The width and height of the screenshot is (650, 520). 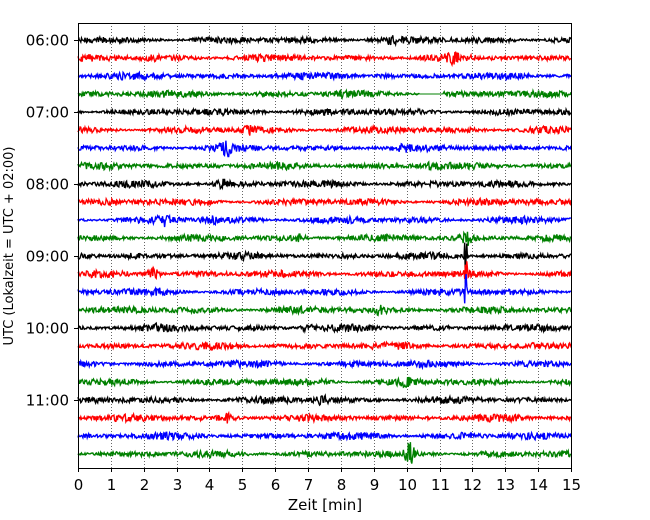 What do you see at coordinates (47, 257) in the screenshot?
I see `y-tick-label: 09:00` at bounding box center [47, 257].